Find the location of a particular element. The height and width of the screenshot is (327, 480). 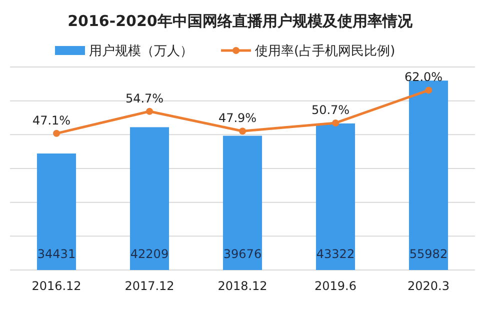

data-label: 42209 is located at coordinates (149, 254).